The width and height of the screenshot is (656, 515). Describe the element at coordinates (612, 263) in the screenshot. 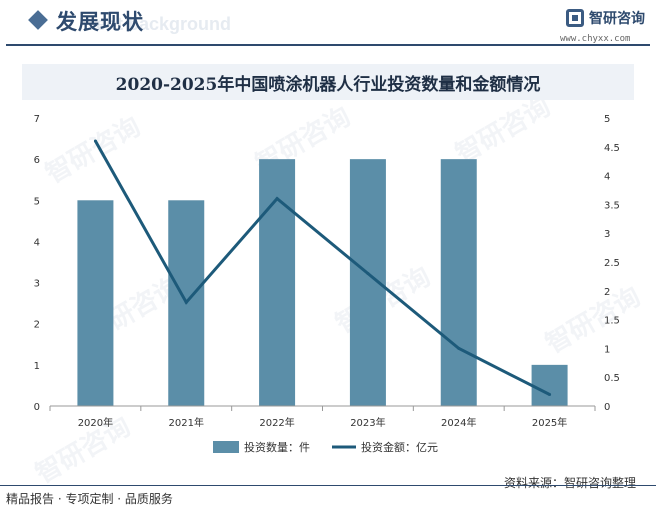

I see `y-right-tick-label: 2.5` at that location.